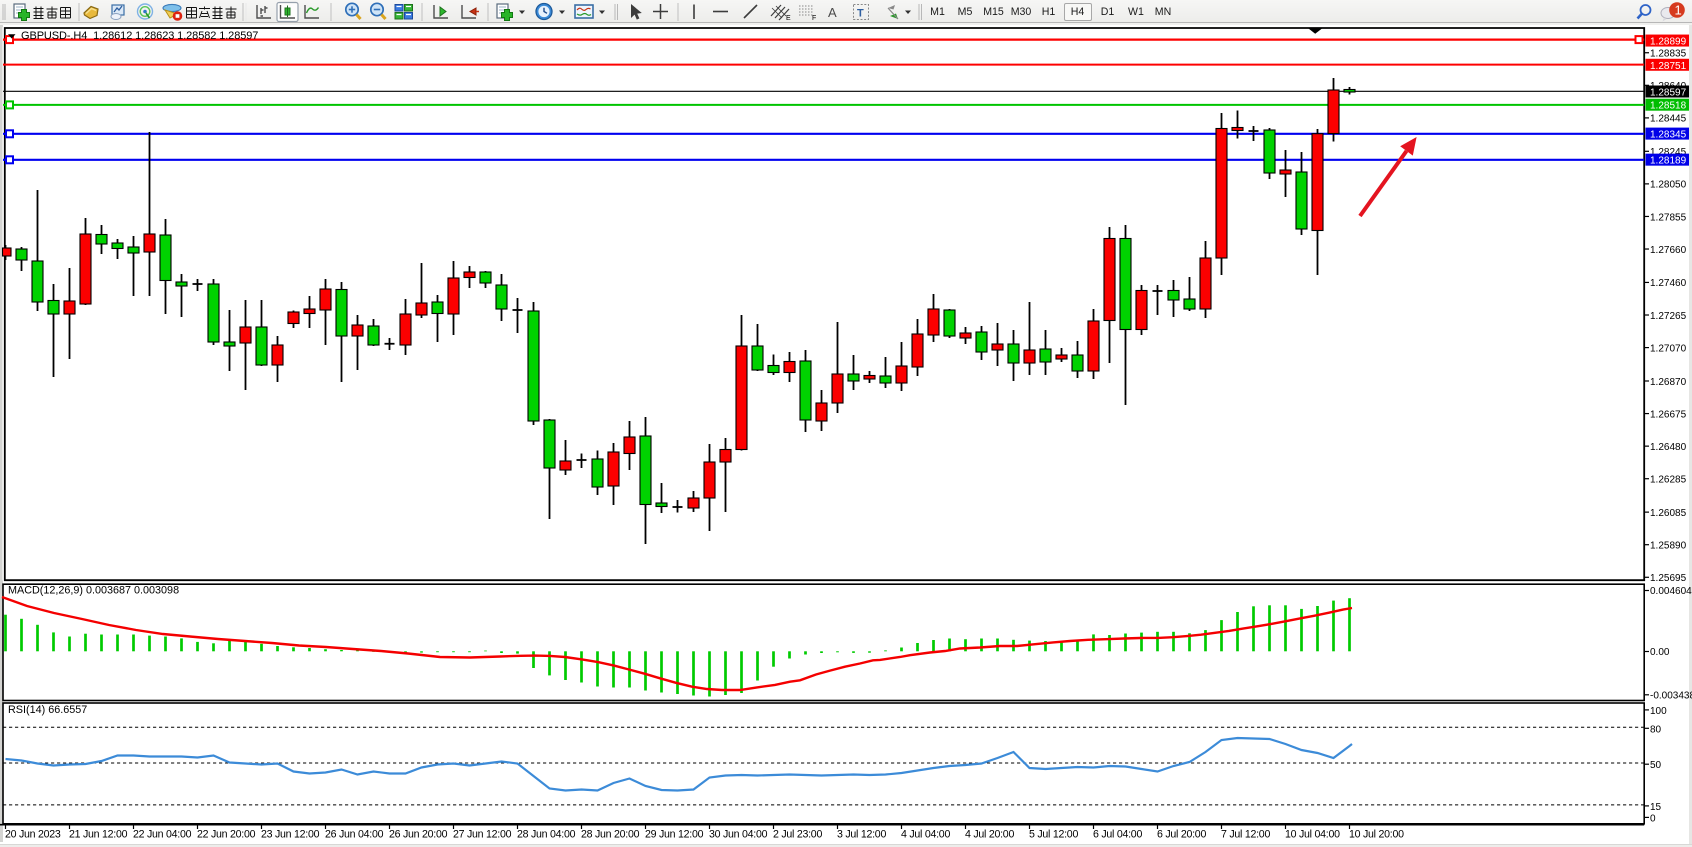  What do you see at coordinates (797, 835) in the screenshot?
I see `svg-text: 2 Jul 23:00` at bounding box center [797, 835].